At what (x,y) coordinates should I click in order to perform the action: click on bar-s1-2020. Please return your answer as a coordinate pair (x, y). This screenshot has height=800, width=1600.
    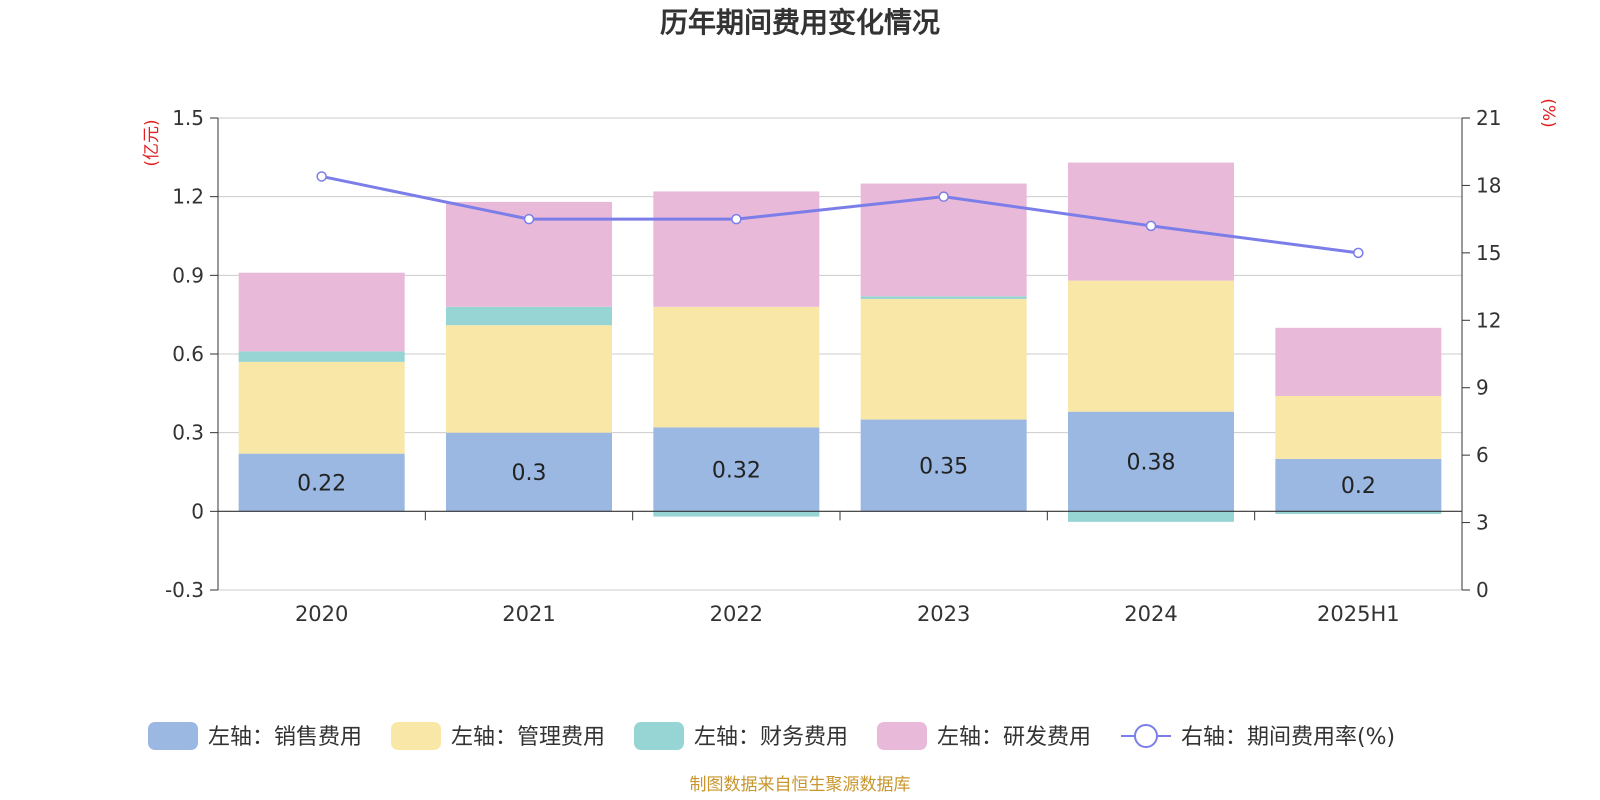
    Looking at the image, I should click on (321, 407).